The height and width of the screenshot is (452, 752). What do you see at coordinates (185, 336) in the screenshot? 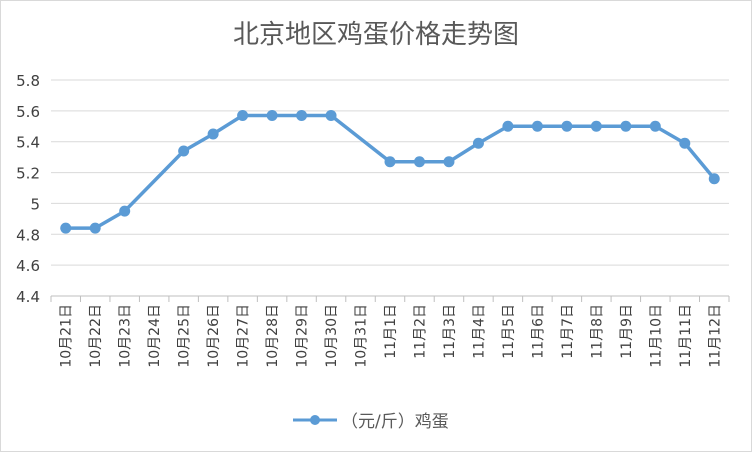
I see `x-tick-label: 10月25日` at bounding box center [185, 336].